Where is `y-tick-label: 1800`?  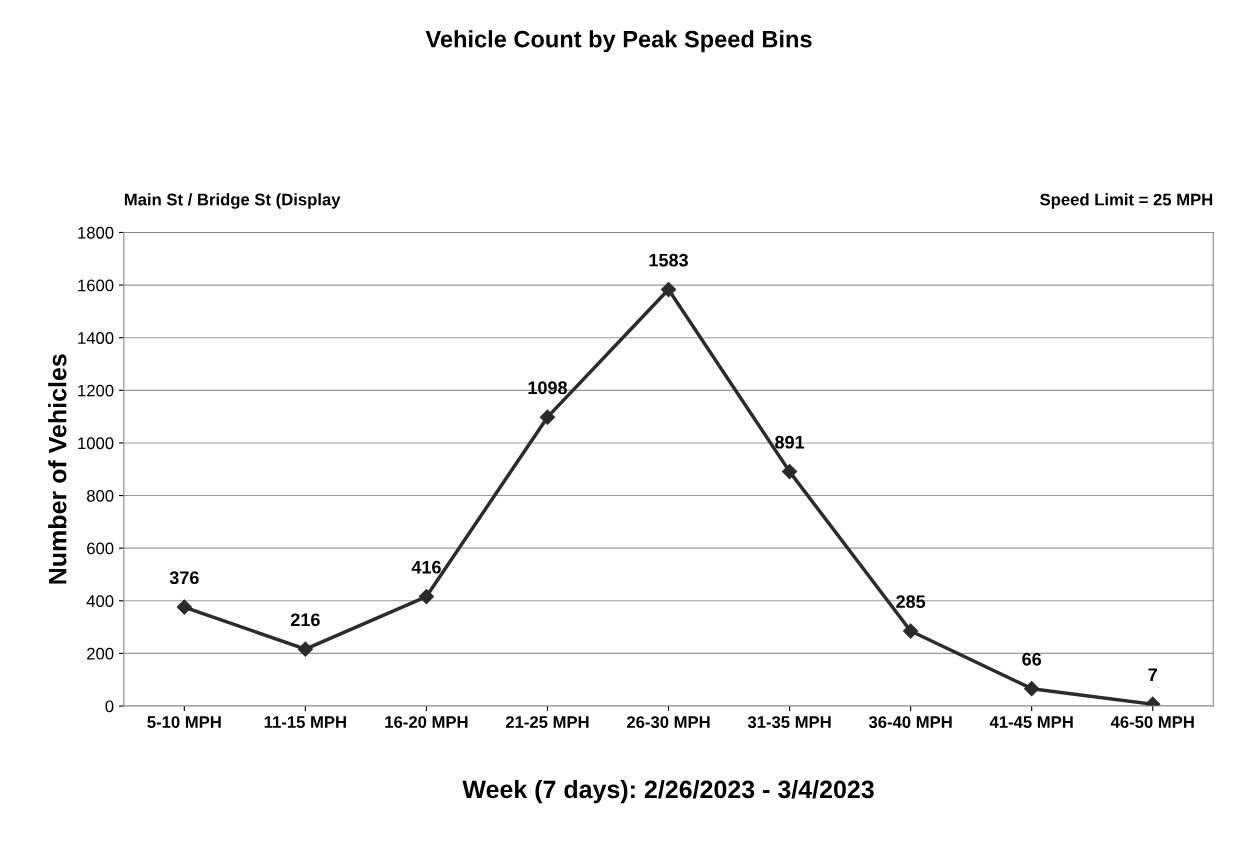
y-tick-label: 1800 is located at coordinates (96, 232).